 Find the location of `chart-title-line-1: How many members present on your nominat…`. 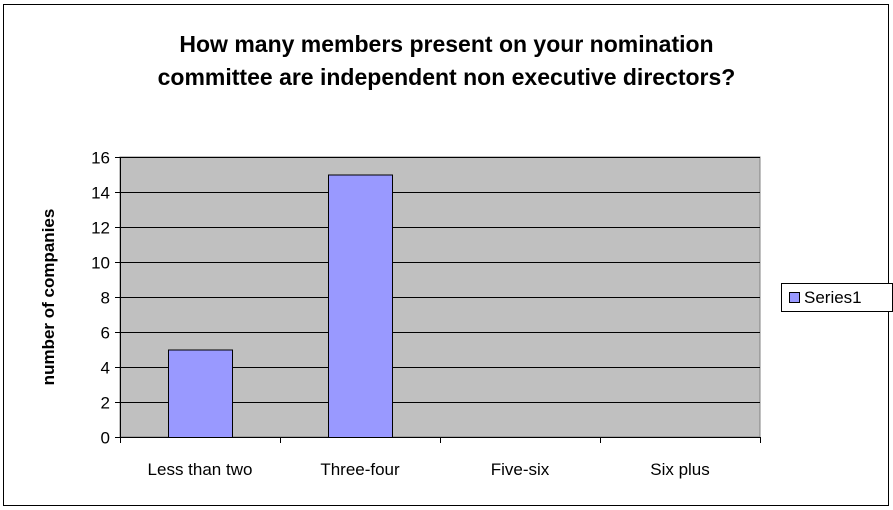

chart-title-line-1: How many members present on your nominat… is located at coordinates (446, 44).